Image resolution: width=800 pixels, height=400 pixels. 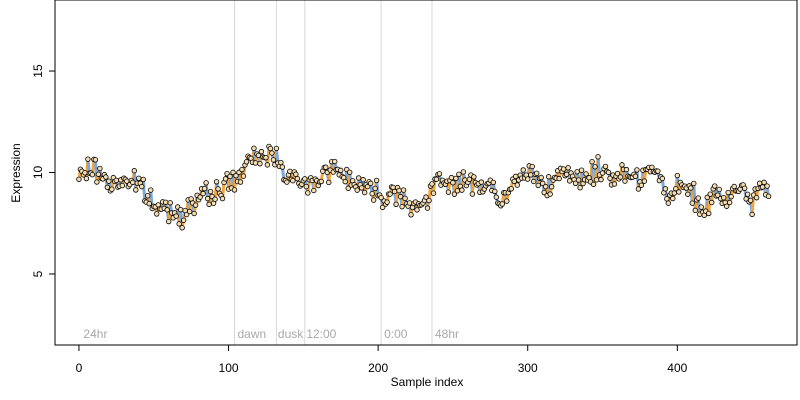 I want to click on annotation-labels: 24hr dawn dusk 12:00 0:00 48hr, so click(x=271, y=334).